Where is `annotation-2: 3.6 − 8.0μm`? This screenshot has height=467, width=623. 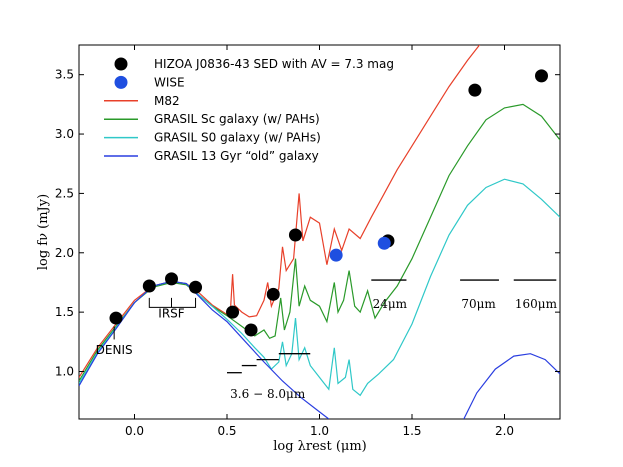 annotation-2: 3.6 − 8.0μm is located at coordinates (268, 394).